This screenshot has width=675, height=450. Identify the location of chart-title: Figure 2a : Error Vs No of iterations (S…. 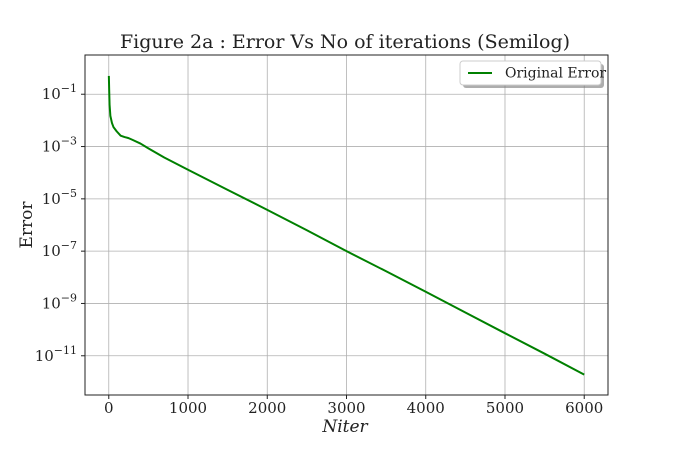
(345, 42).